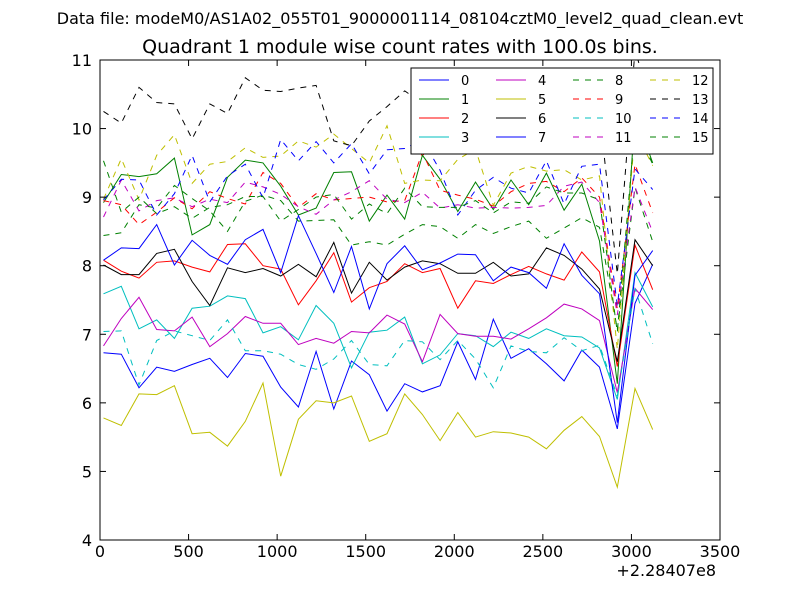 This screenshot has width=800, height=600. What do you see at coordinates (87, 403) in the screenshot?
I see `y-tick-label: 6` at bounding box center [87, 403].